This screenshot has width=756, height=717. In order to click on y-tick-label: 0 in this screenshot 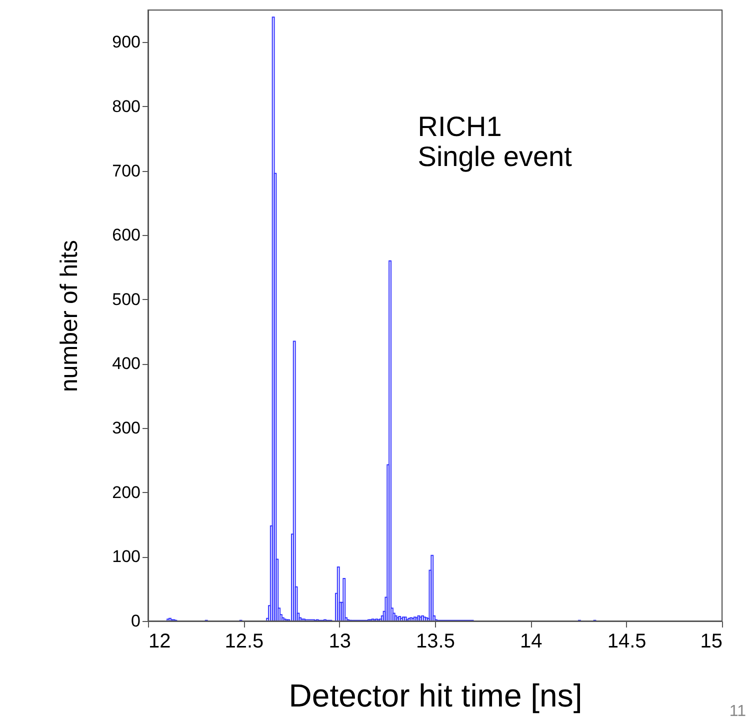, I will do `click(135, 621)`.